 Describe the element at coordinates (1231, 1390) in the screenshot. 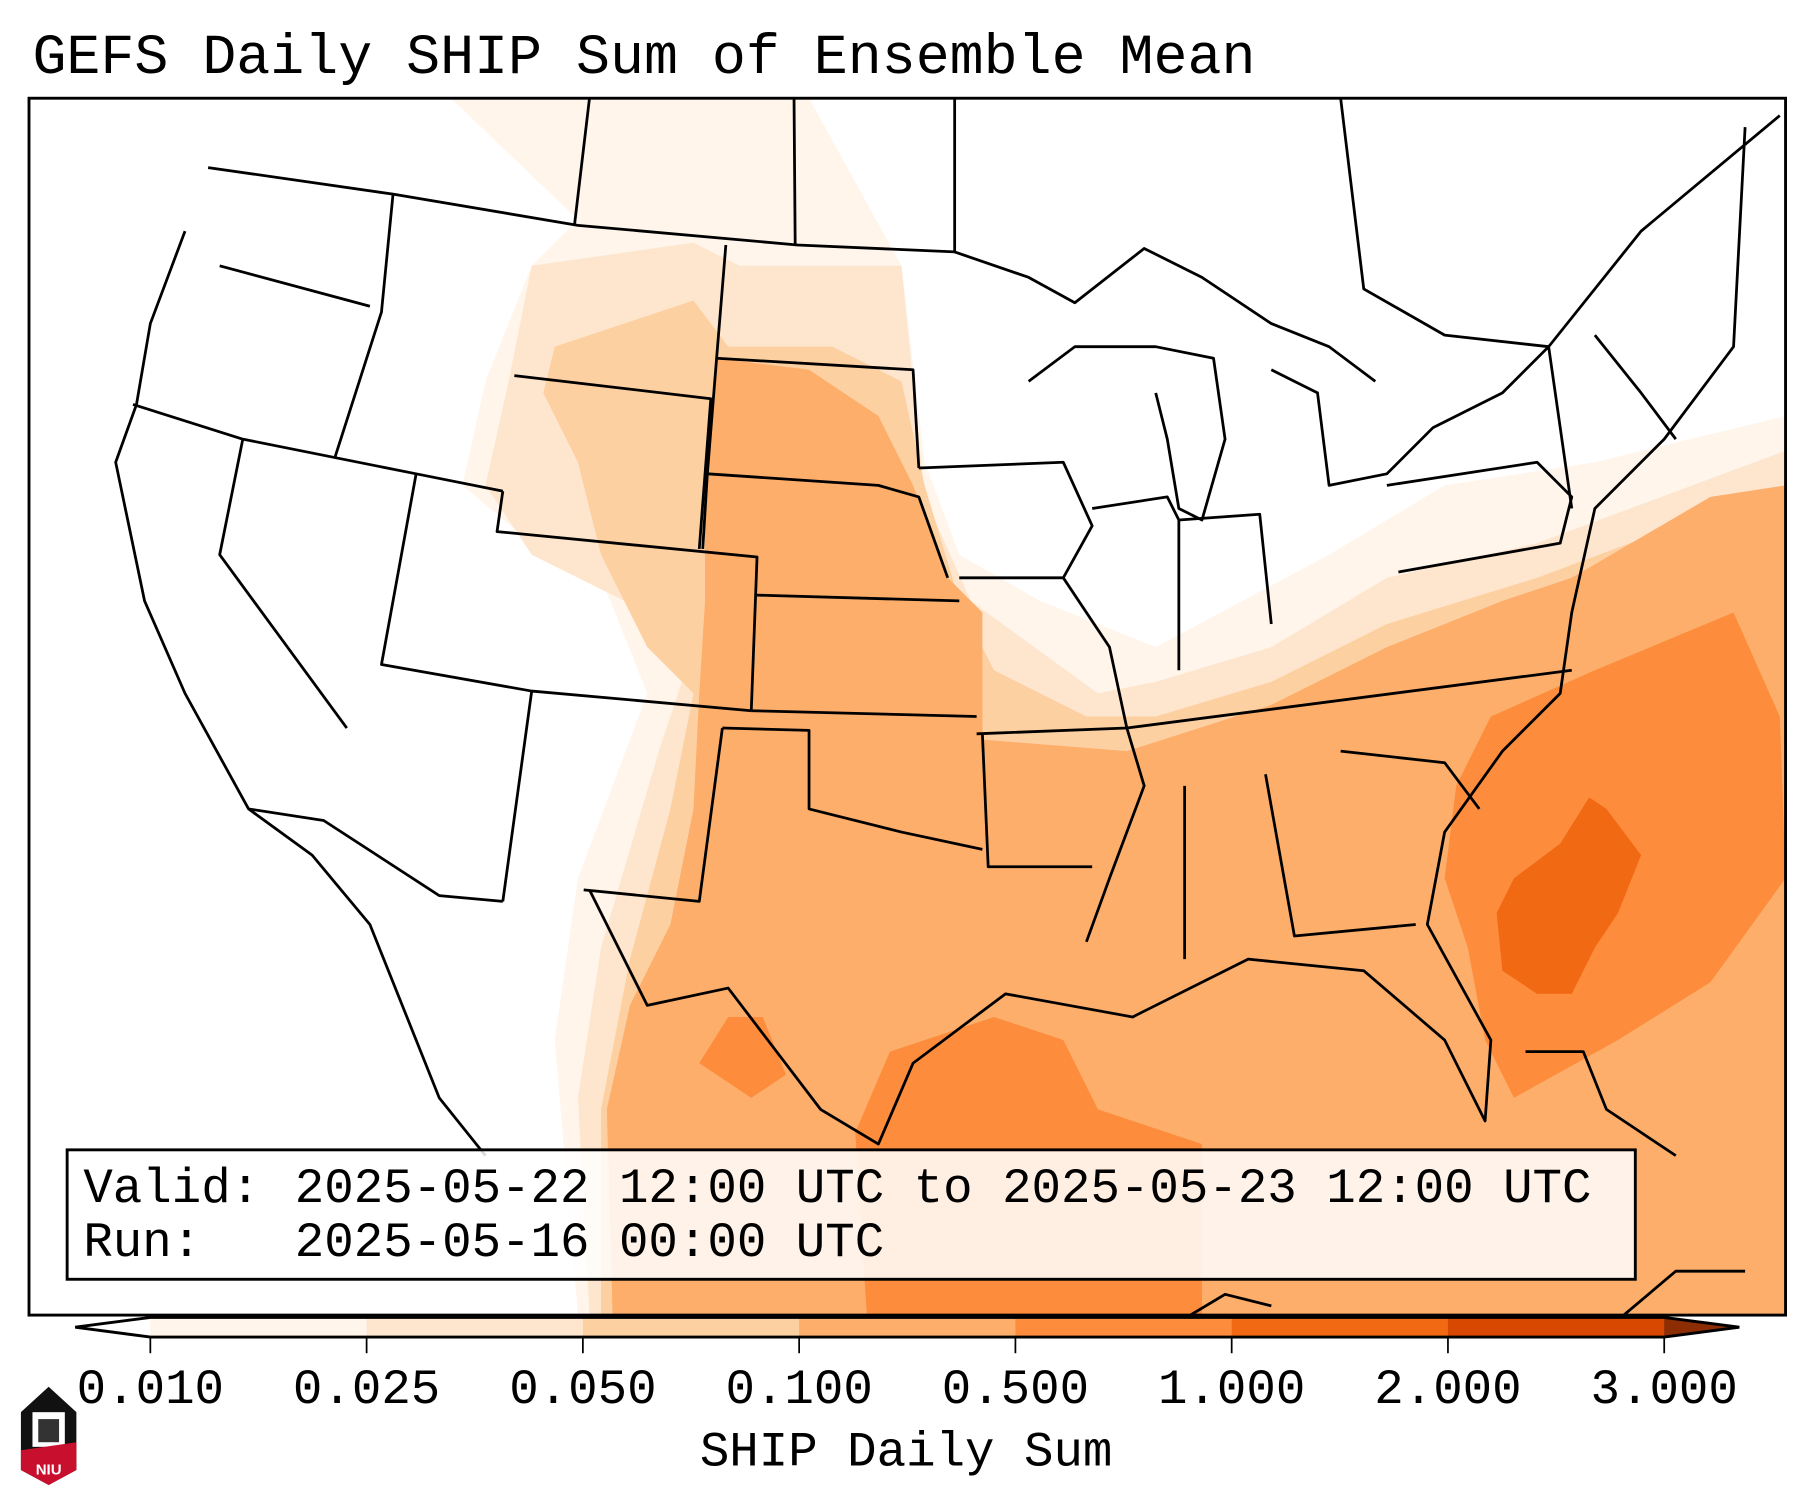

I see `colorbar-tick-label: 1.000` at that location.